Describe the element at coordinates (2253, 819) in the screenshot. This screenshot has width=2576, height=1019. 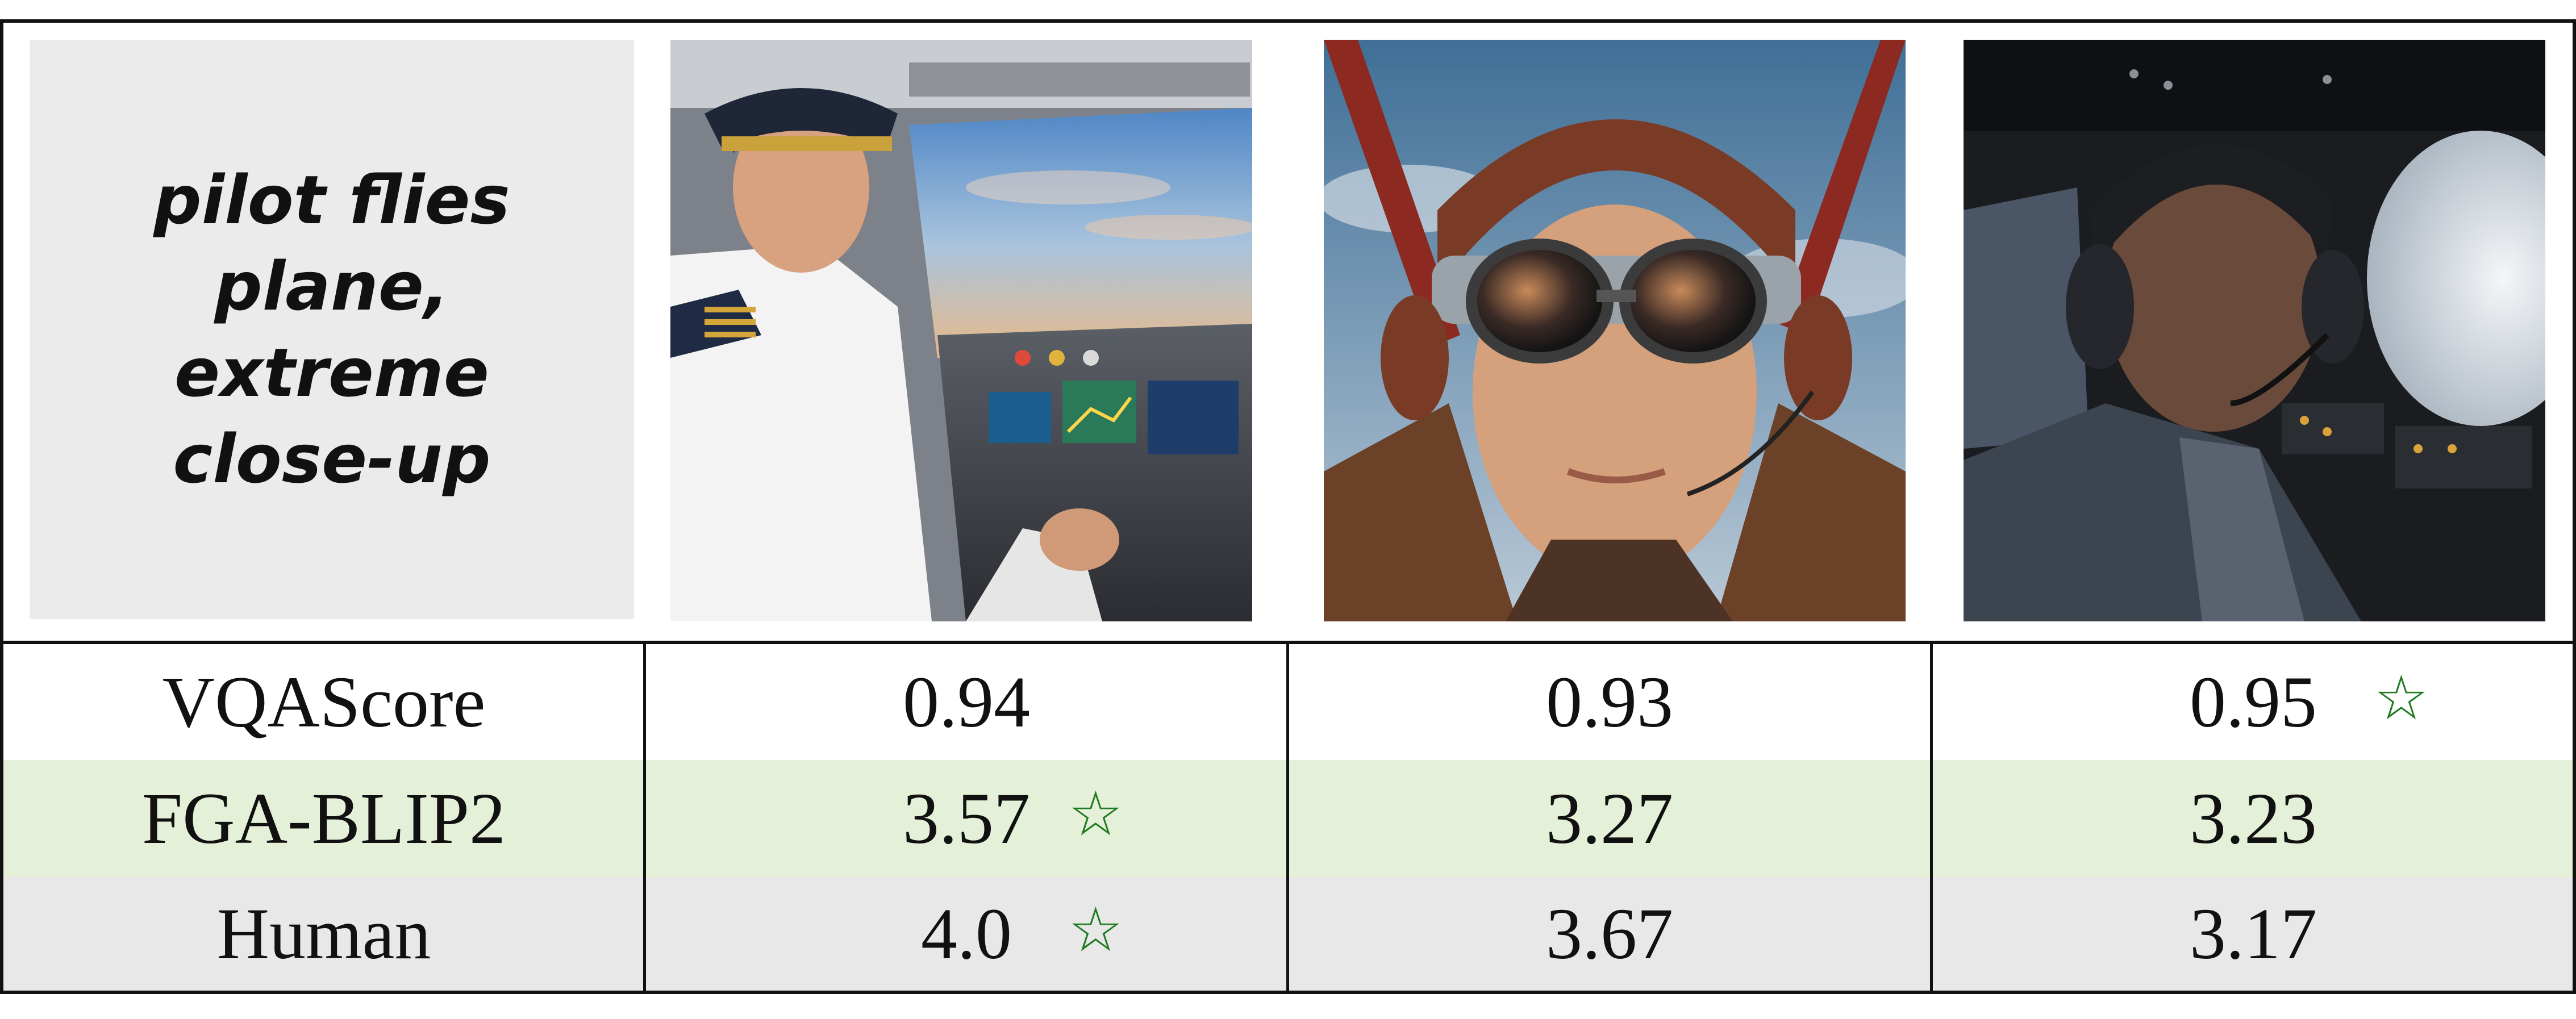
I see `fga-blip2-value-3: 3.23` at that location.